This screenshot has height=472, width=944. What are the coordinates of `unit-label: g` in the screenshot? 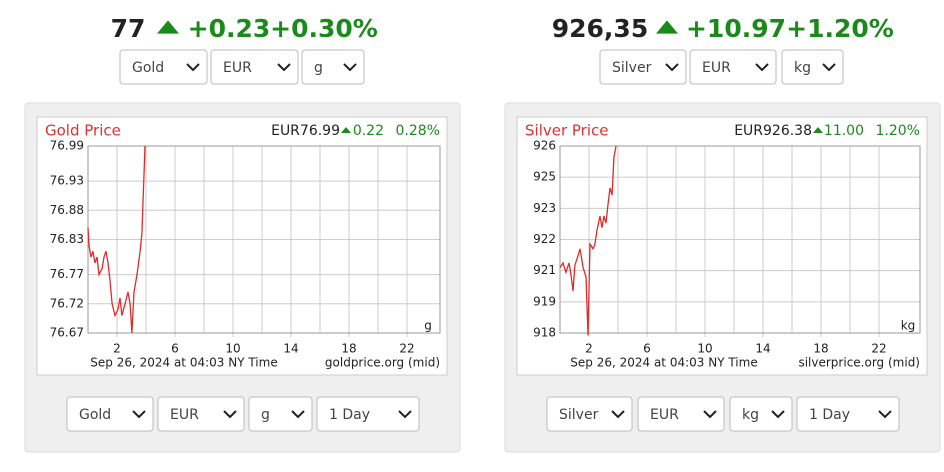 It's located at (428, 326).